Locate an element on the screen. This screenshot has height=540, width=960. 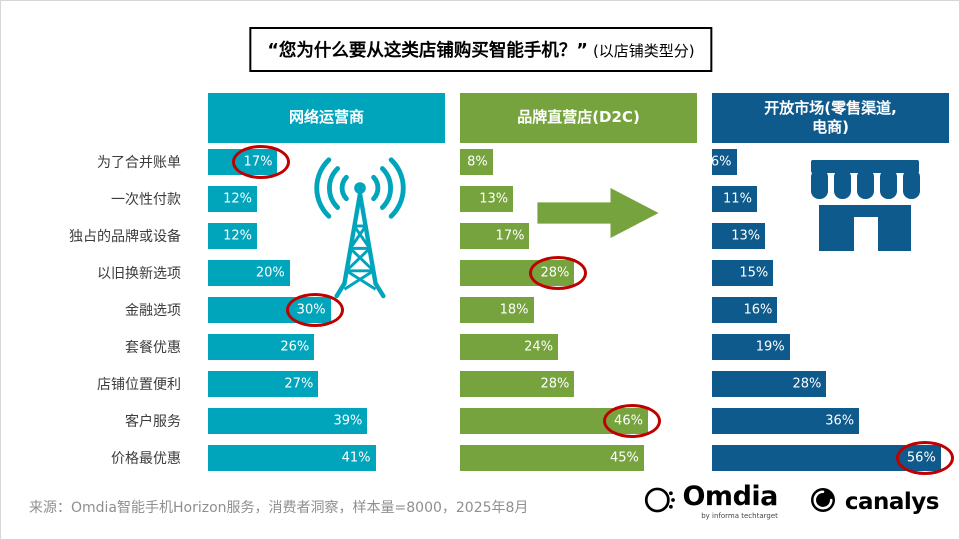
bar-cell: 6% is located at coordinates (829, 161).